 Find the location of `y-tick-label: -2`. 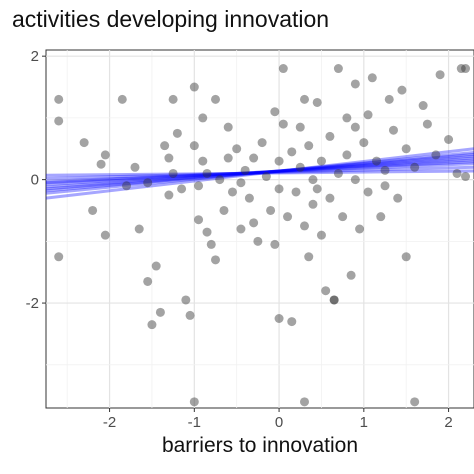

y-tick-label: -2 is located at coordinates (32, 303).